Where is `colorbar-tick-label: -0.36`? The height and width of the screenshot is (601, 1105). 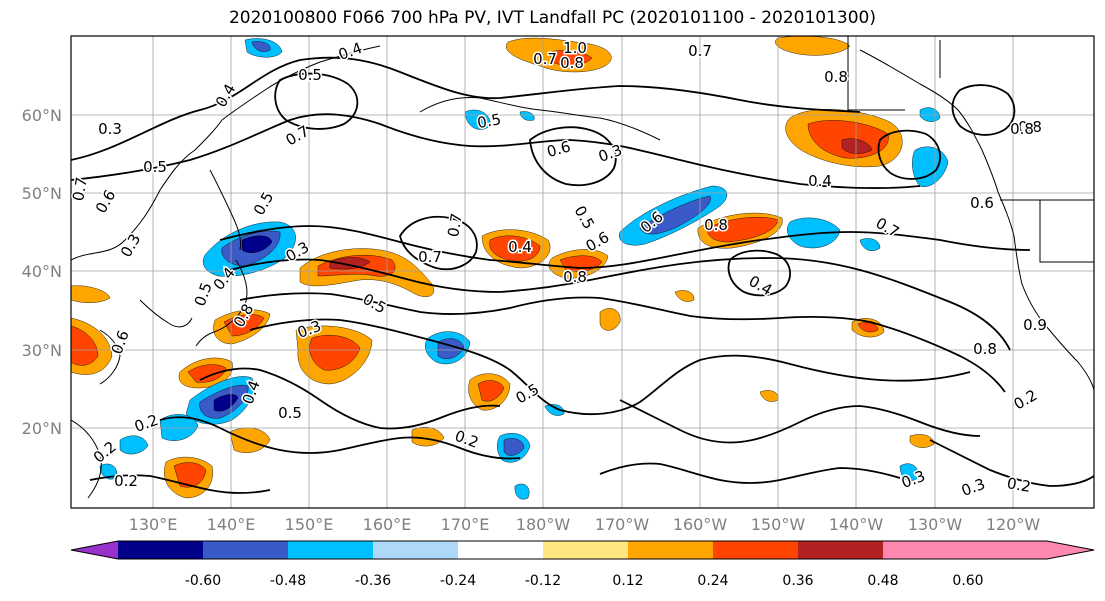
colorbar-tick-label: -0.36 is located at coordinates (373, 581).